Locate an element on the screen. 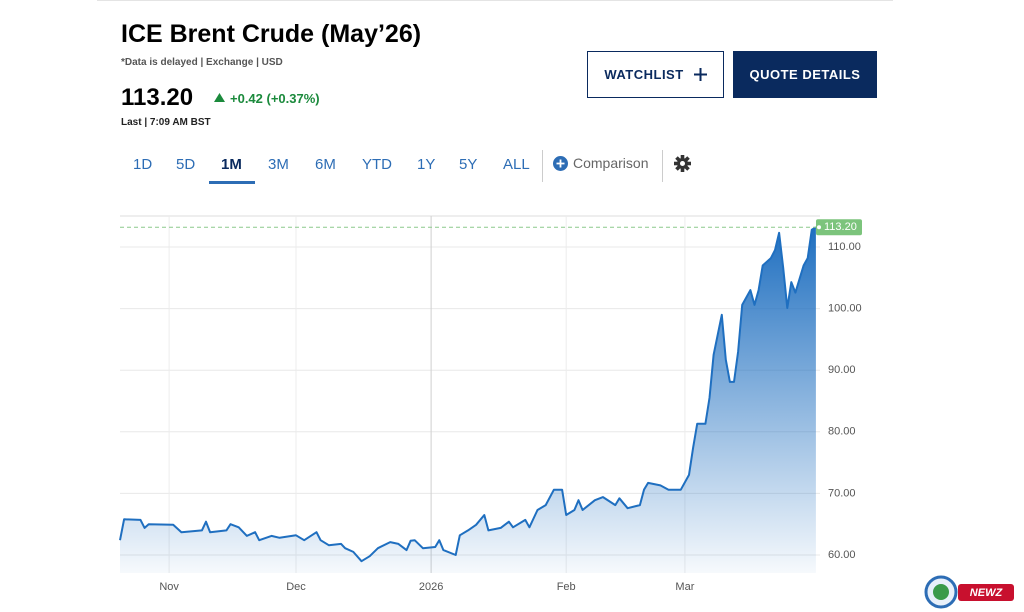 The height and width of the screenshot is (612, 1024). x-tick-label: Mar is located at coordinates (684, 587).